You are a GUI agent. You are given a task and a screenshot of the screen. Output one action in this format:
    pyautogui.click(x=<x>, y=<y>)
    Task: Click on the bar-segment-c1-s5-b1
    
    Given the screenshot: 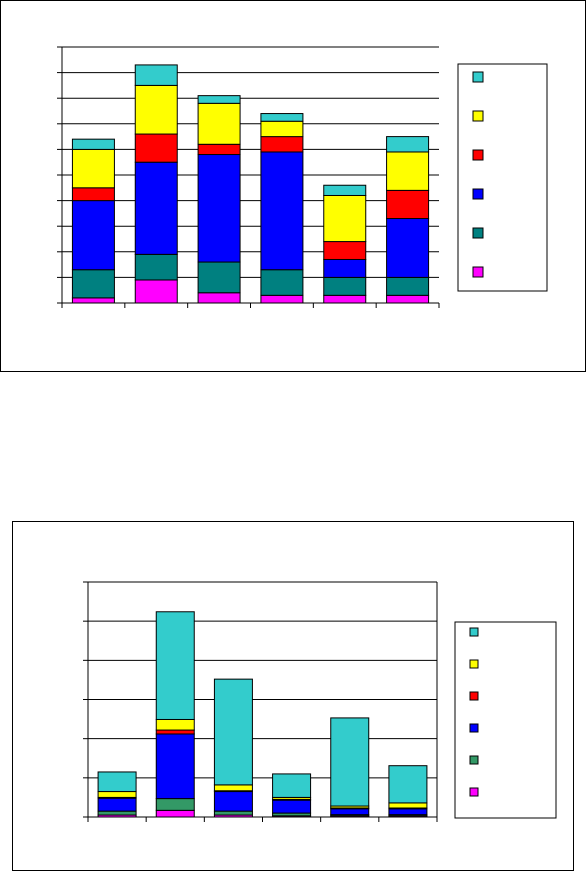 What is the action you would take?
    pyautogui.click(x=93, y=168)
    